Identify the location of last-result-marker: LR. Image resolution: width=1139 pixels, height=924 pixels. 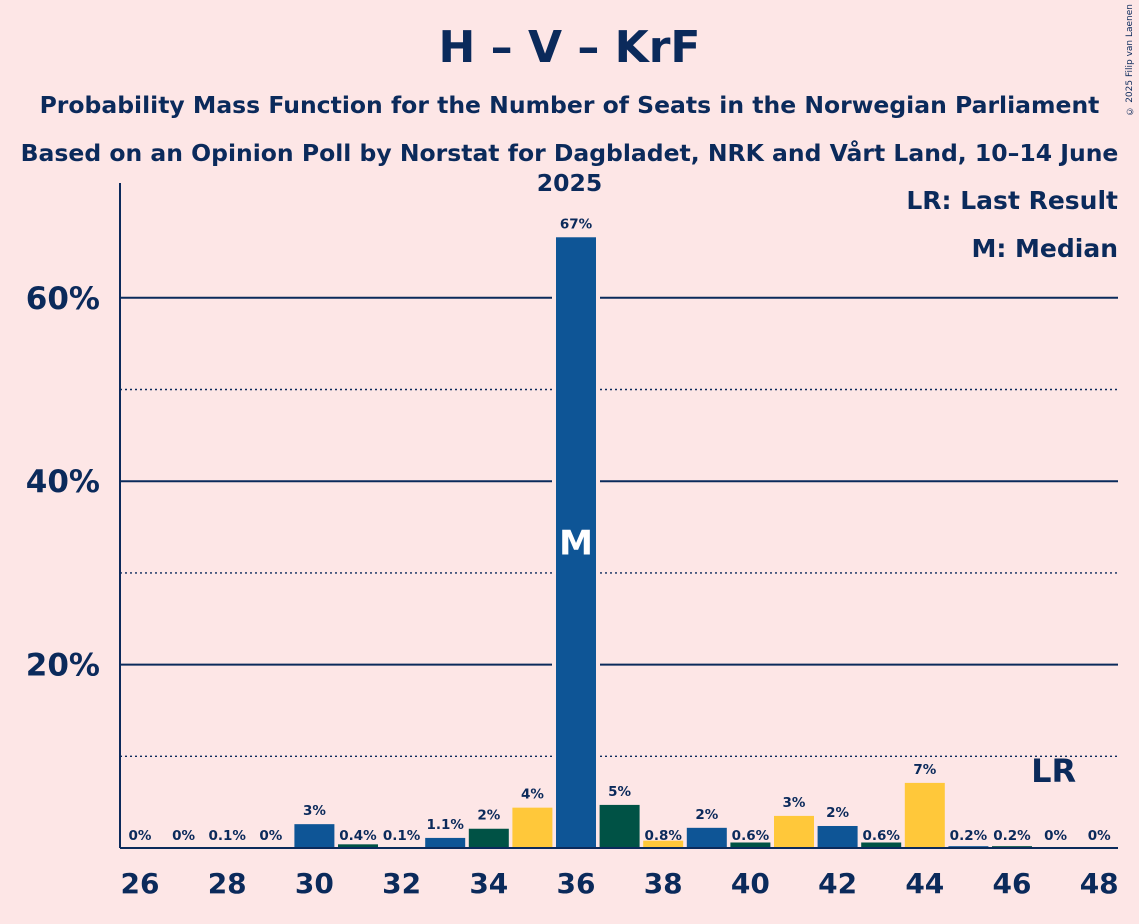
(1053, 771).